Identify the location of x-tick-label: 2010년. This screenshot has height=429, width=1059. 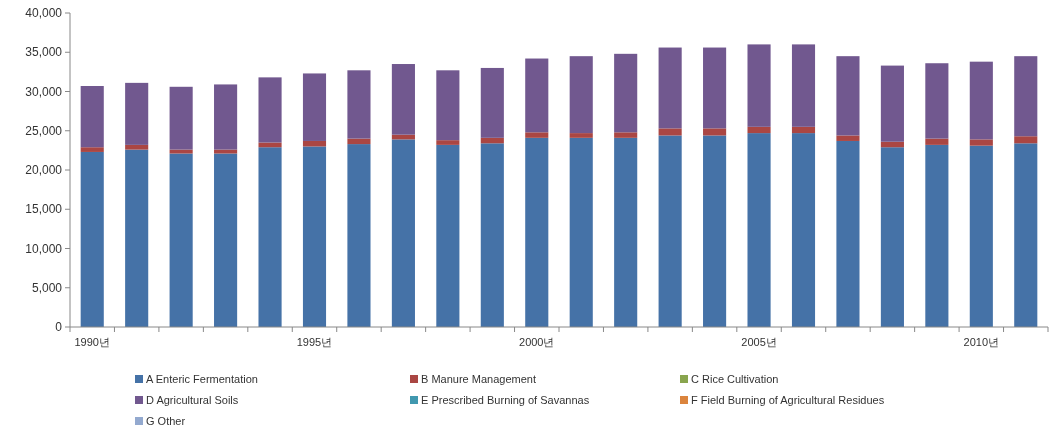
(981, 342).